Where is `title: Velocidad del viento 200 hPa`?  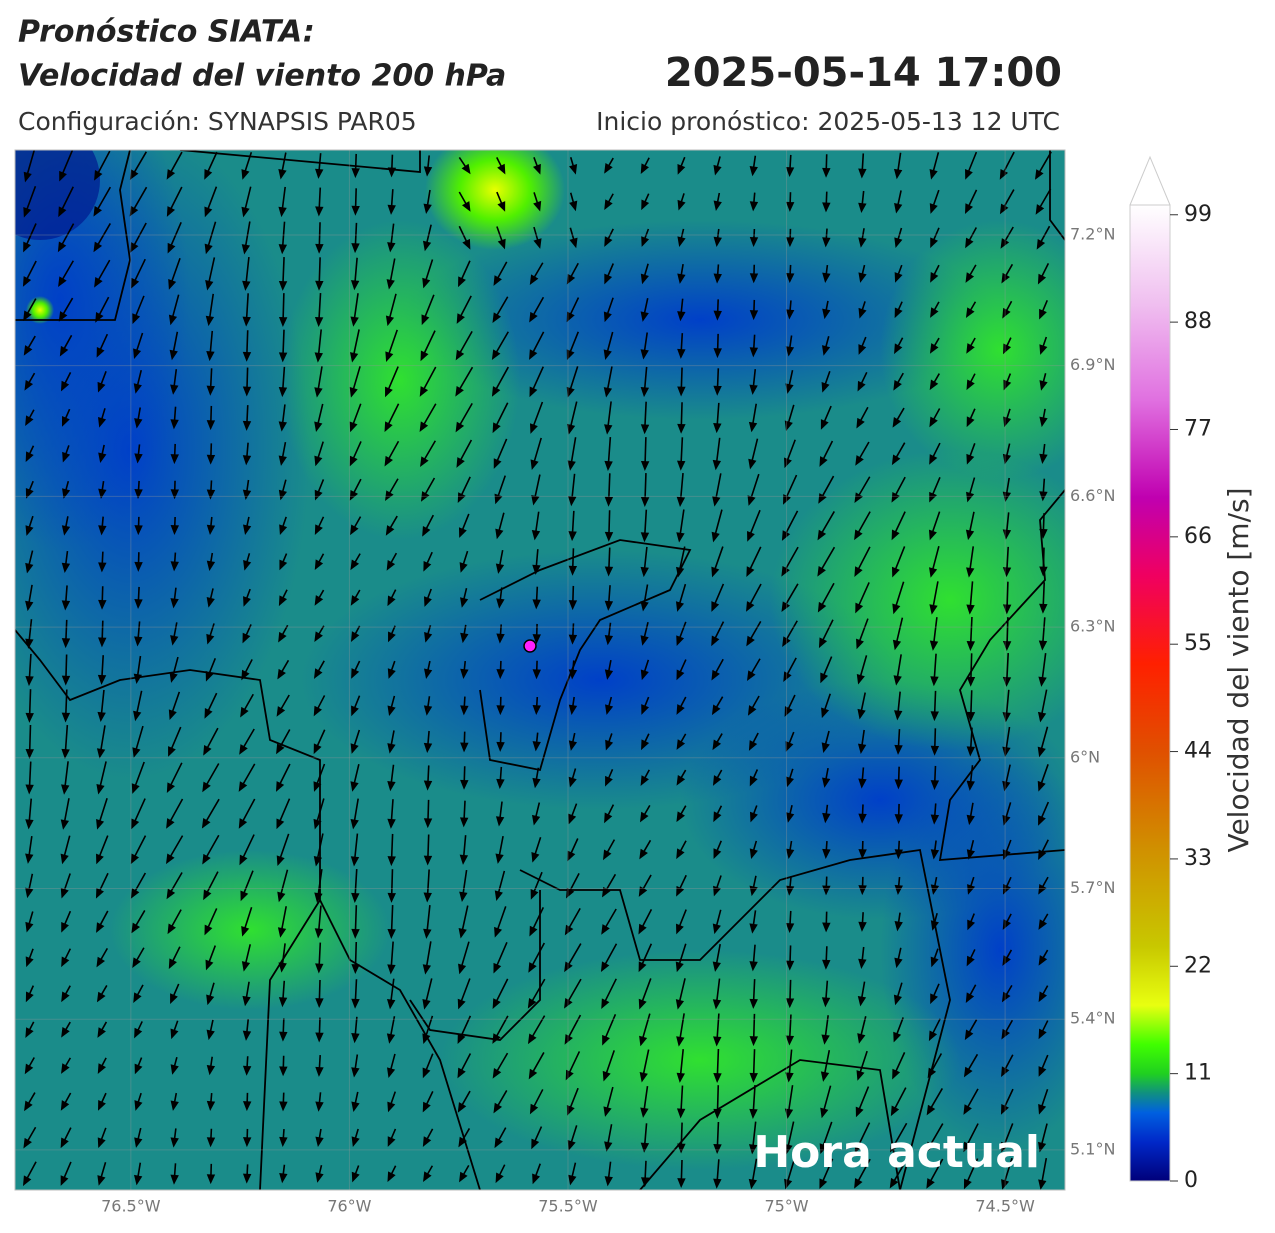
title: Velocidad del viento 200 hPa is located at coordinates (262, 76).